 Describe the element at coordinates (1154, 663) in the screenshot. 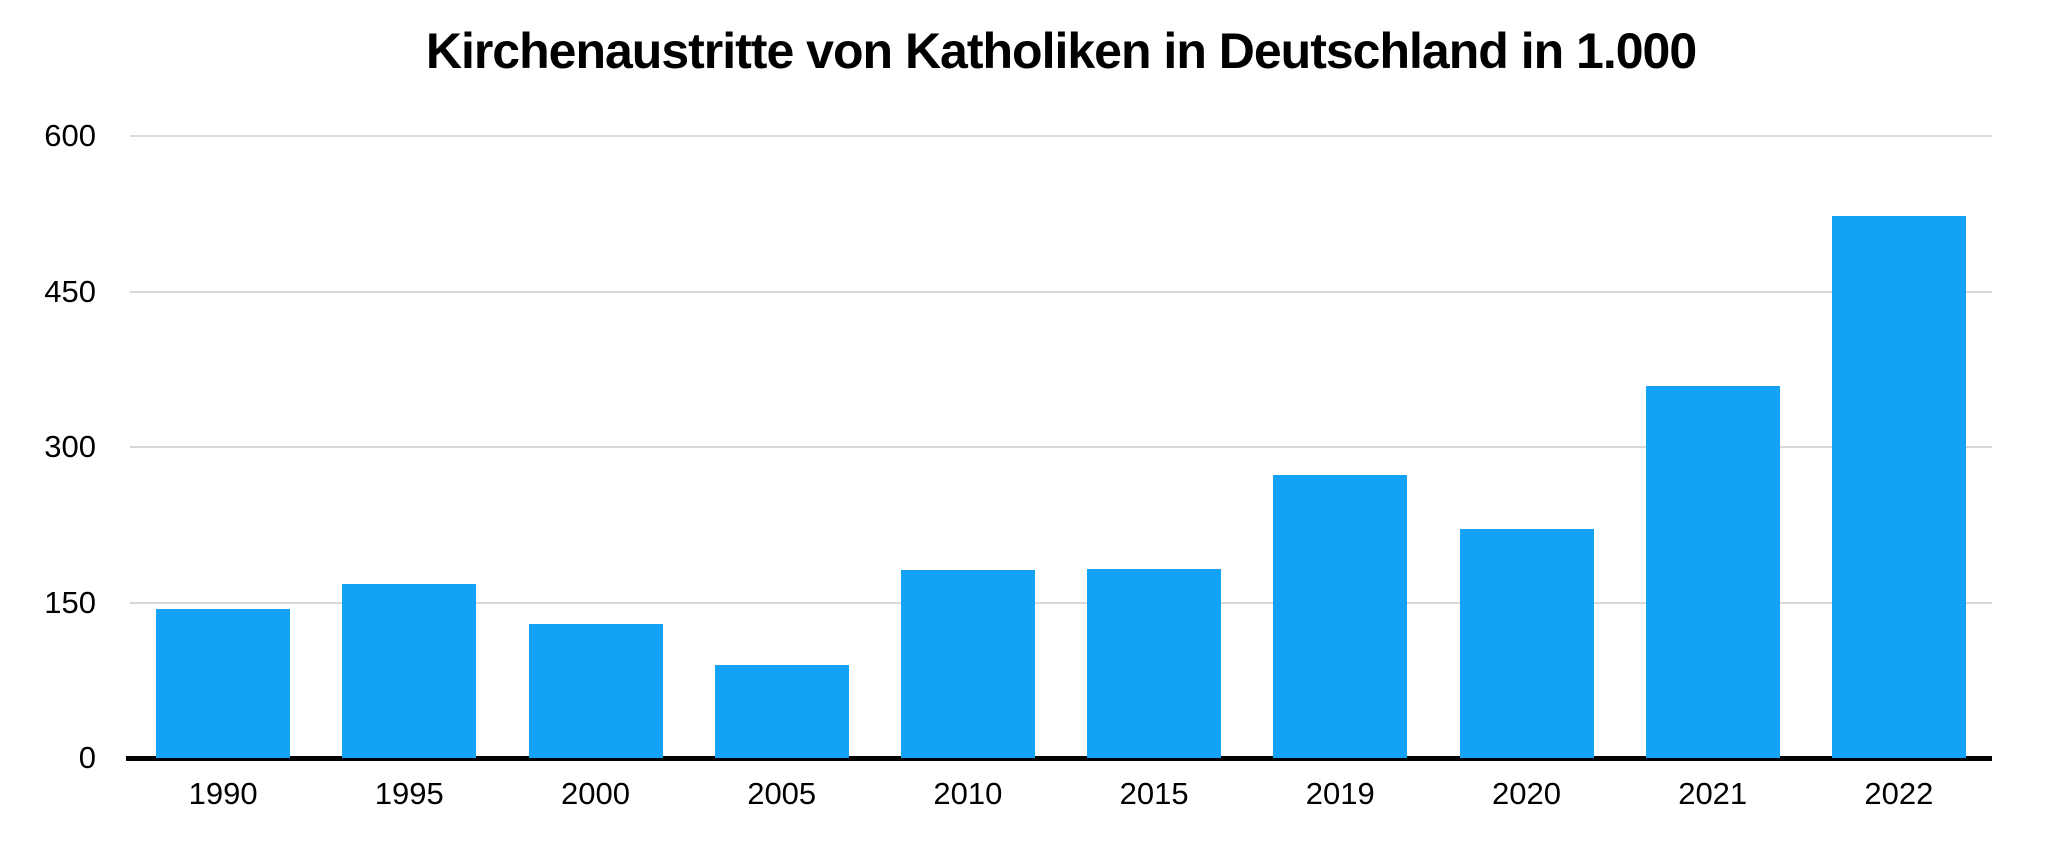

I see `bar-2015` at that location.